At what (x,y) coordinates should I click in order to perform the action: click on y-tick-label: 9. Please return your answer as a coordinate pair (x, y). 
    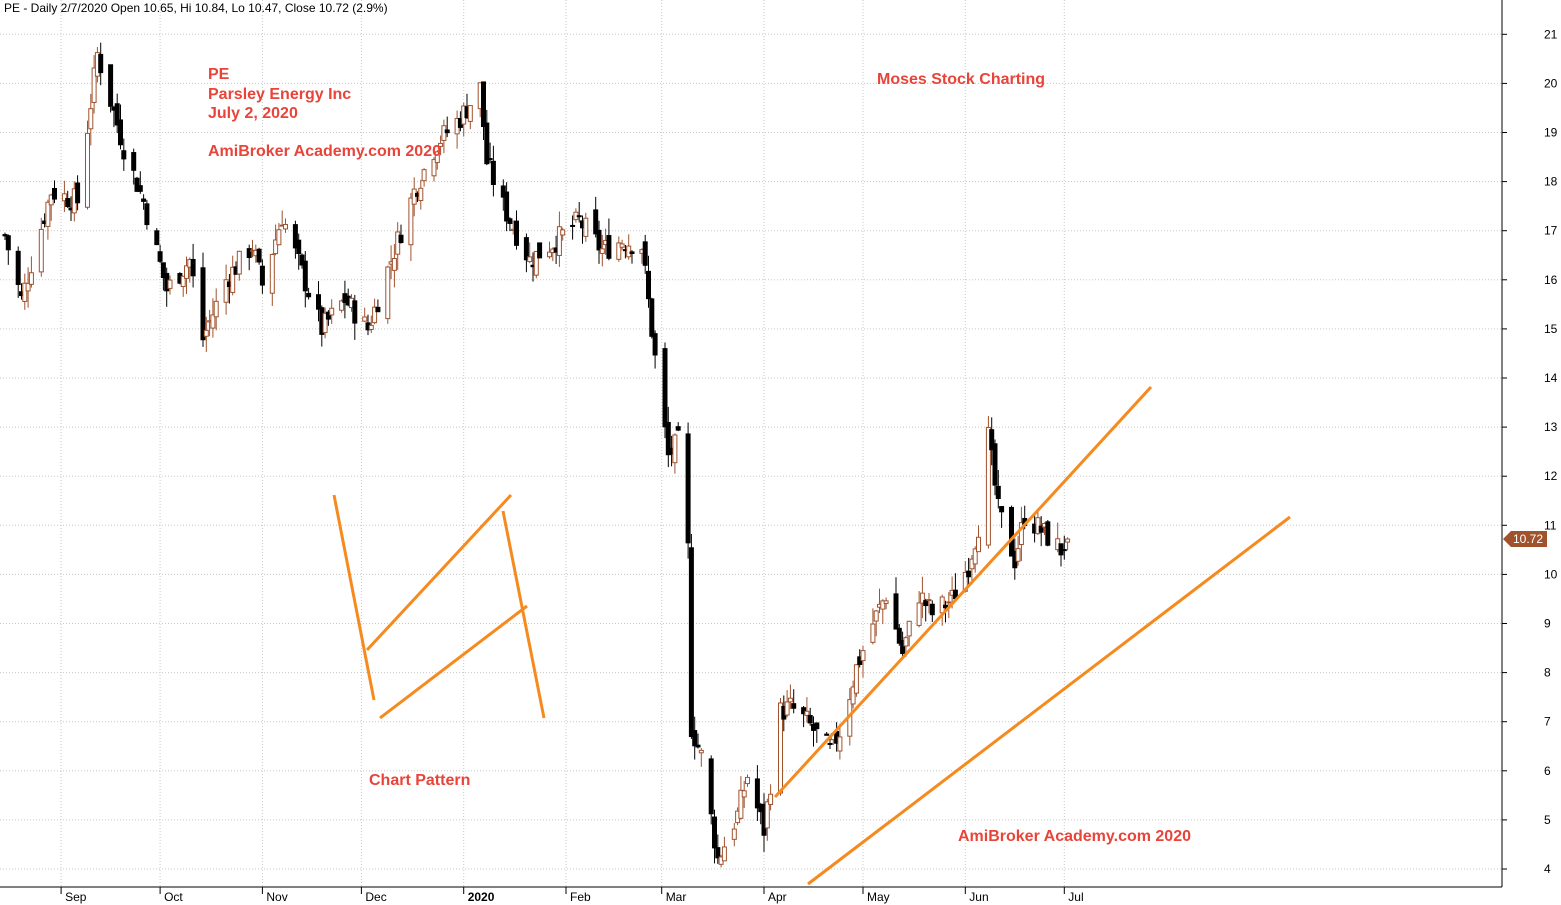
    Looking at the image, I should click on (1547, 624).